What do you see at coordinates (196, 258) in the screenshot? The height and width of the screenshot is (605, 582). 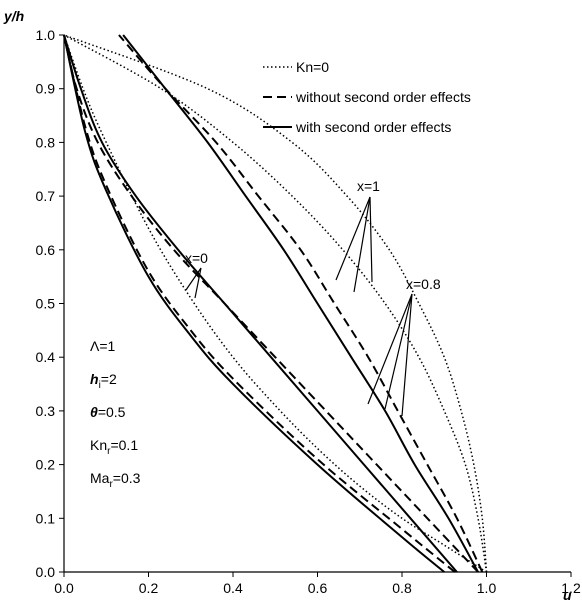 I see `annotation-x0: x=0` at bounding box center [196, 258].